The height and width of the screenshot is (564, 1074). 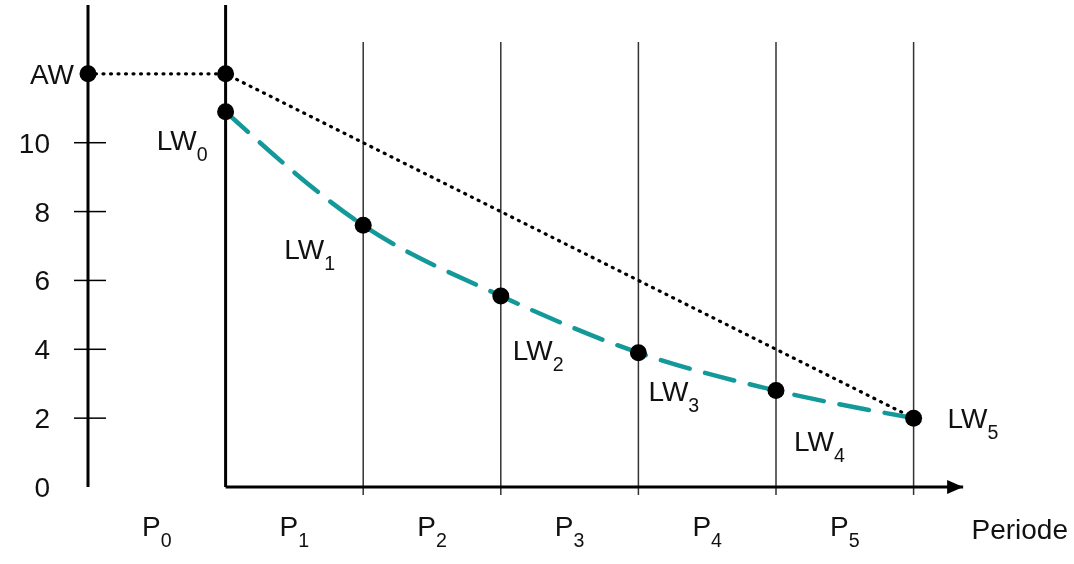 I want to click on annotation: LW$_{3}$, so click(x=674, y=395).